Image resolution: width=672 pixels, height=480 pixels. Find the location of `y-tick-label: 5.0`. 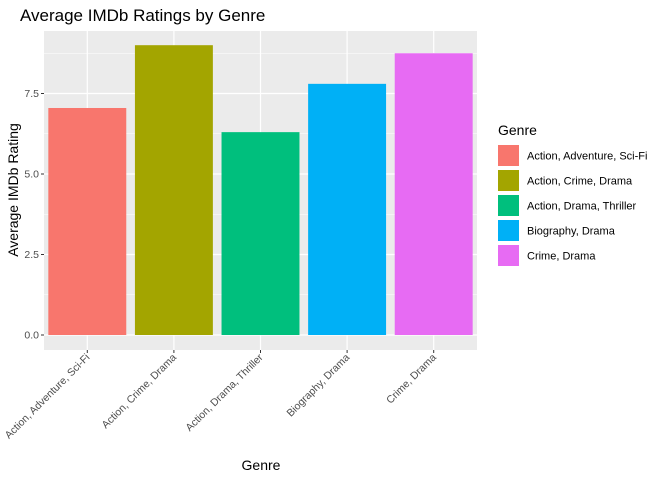

y-tick-label: 5.0 is located at coordinates (31, 175).